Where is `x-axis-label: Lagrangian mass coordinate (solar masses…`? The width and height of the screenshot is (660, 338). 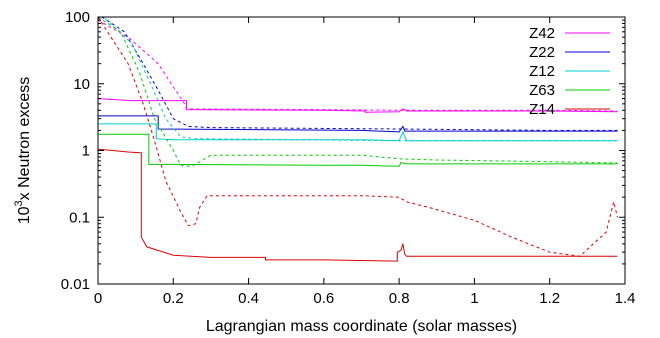
x-axis-label: Lagrangian mass coordinate (solar masses… is located at coordinates (361, 326).